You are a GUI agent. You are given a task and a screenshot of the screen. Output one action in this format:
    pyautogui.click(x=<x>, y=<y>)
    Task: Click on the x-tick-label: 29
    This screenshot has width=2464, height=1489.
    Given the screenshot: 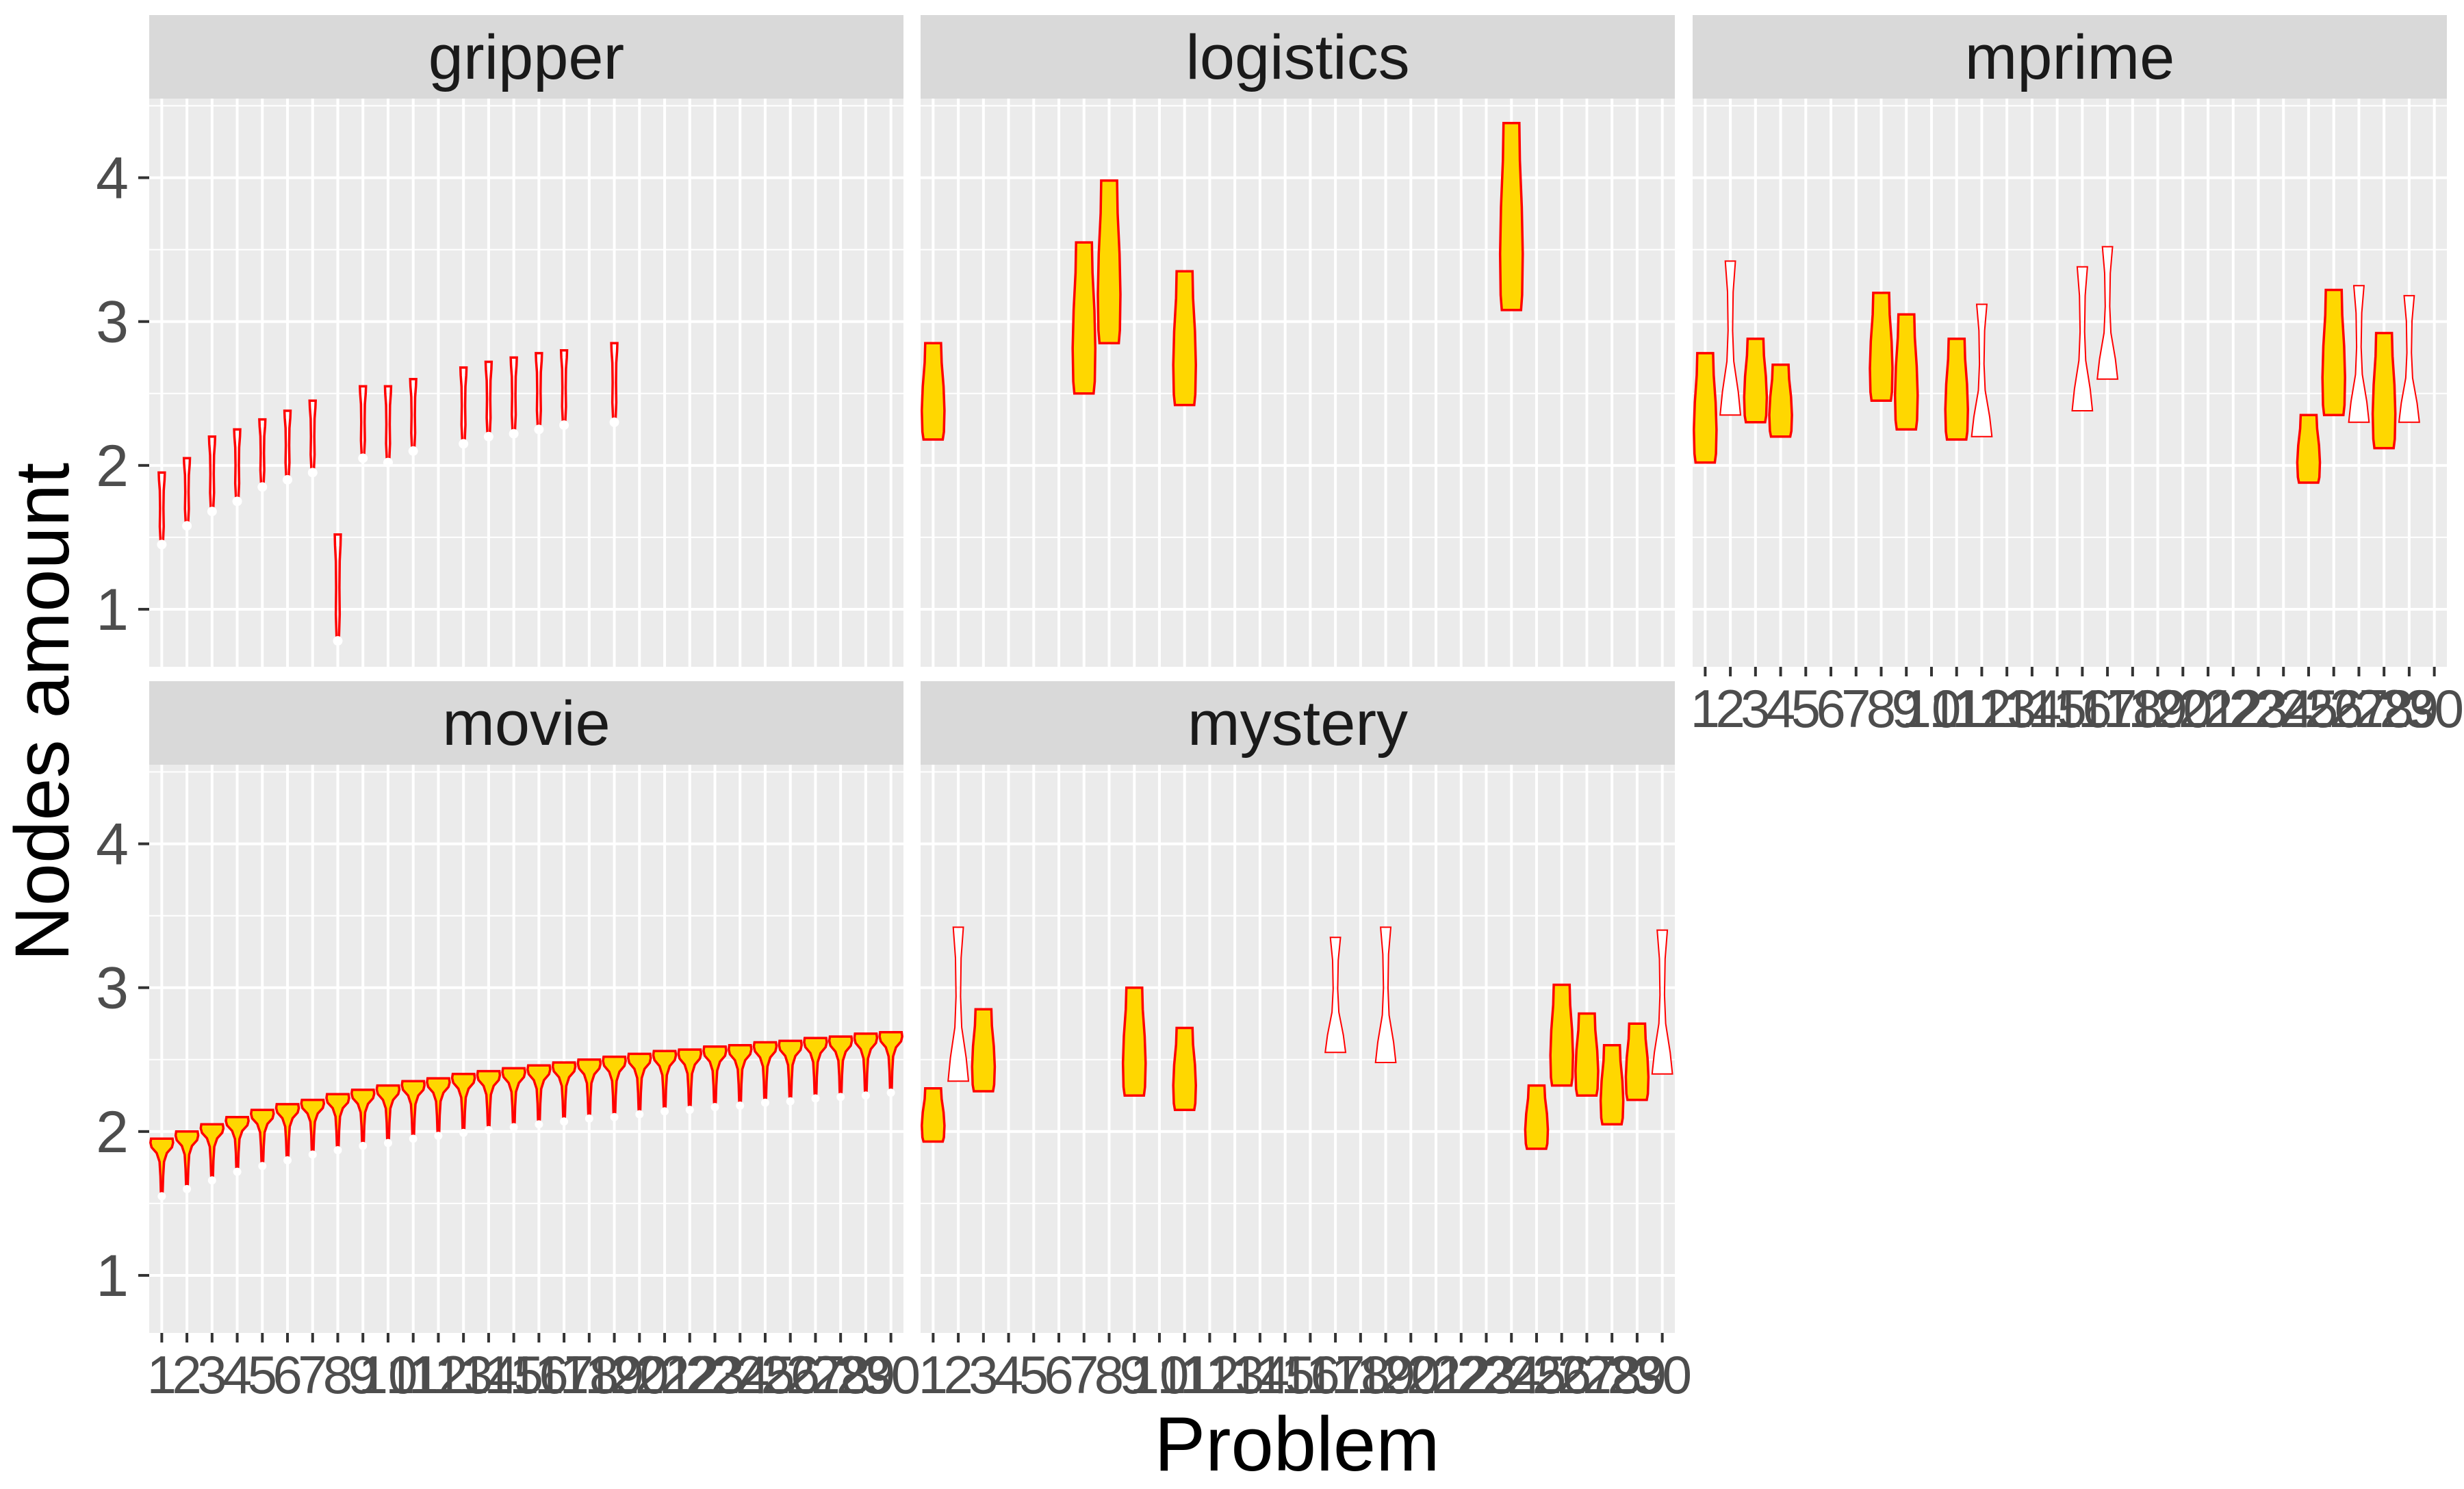 What is the action you would take?
    pyautogui.click(x=866, y=1375)
    